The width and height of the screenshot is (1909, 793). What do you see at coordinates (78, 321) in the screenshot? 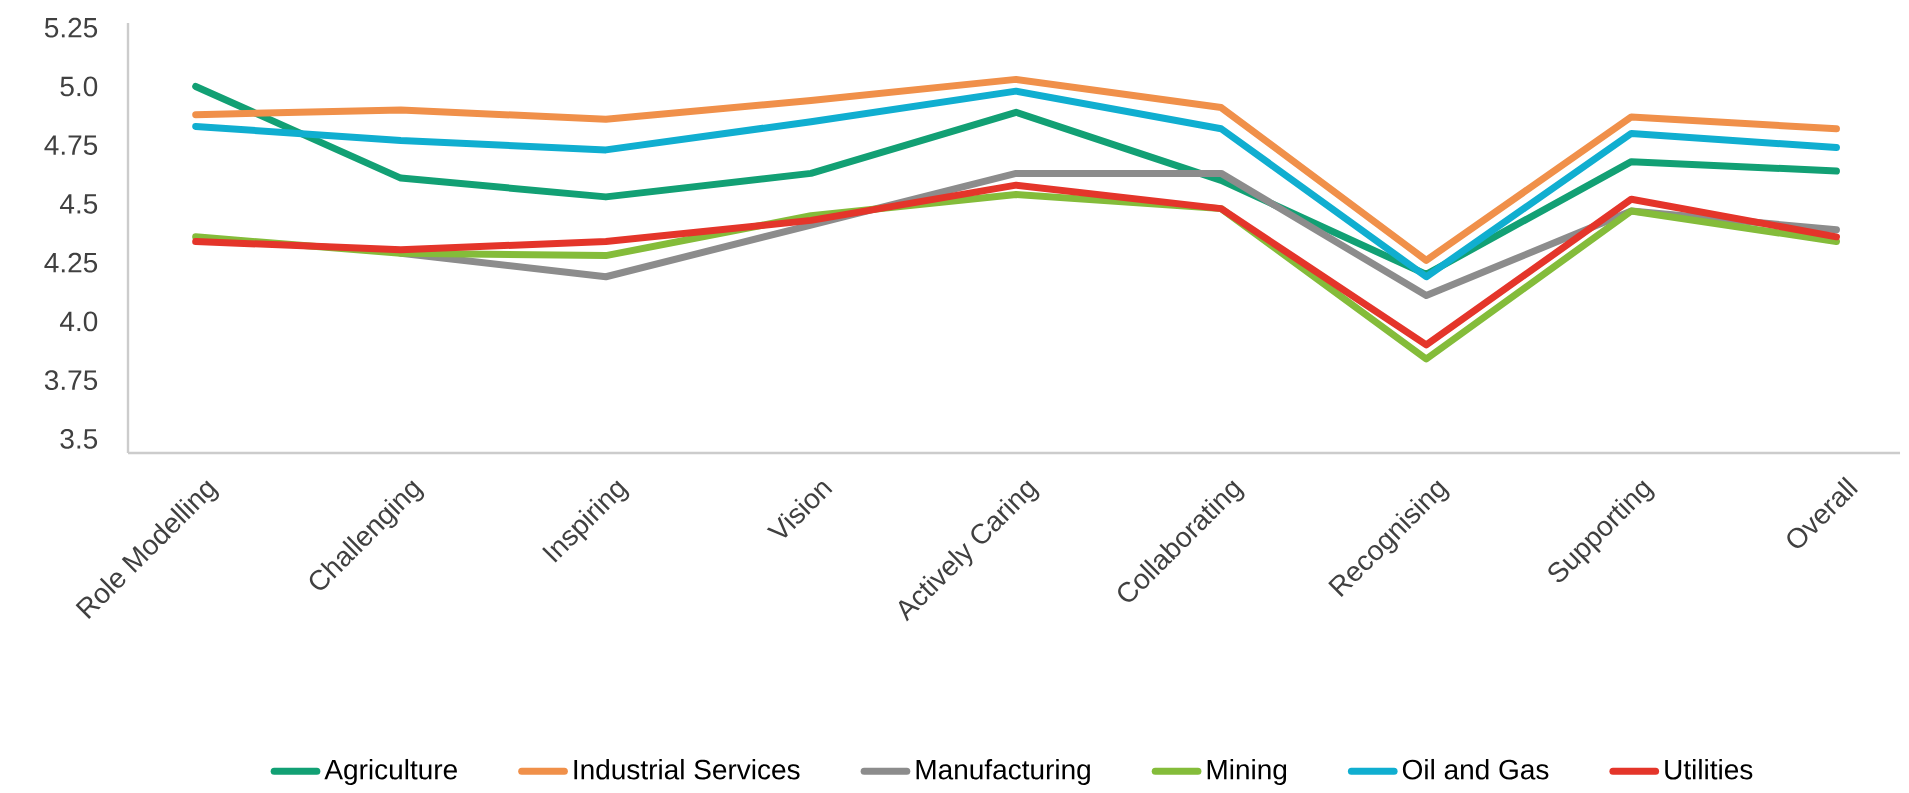
I see `y-tick-label: 4.0` at bounding box center [78, 321].